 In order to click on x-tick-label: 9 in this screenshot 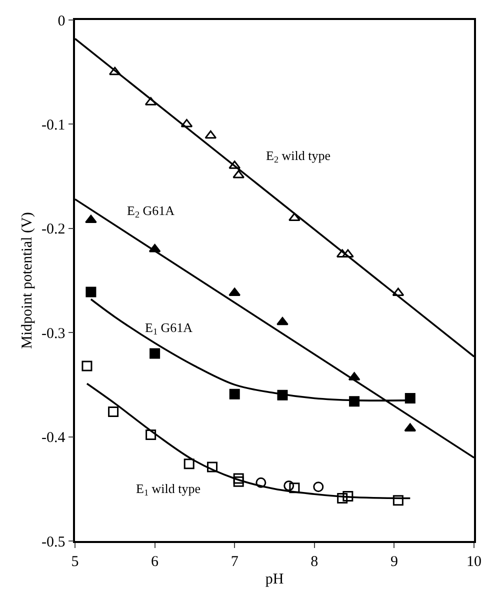, I will do `click(394, 562)`.